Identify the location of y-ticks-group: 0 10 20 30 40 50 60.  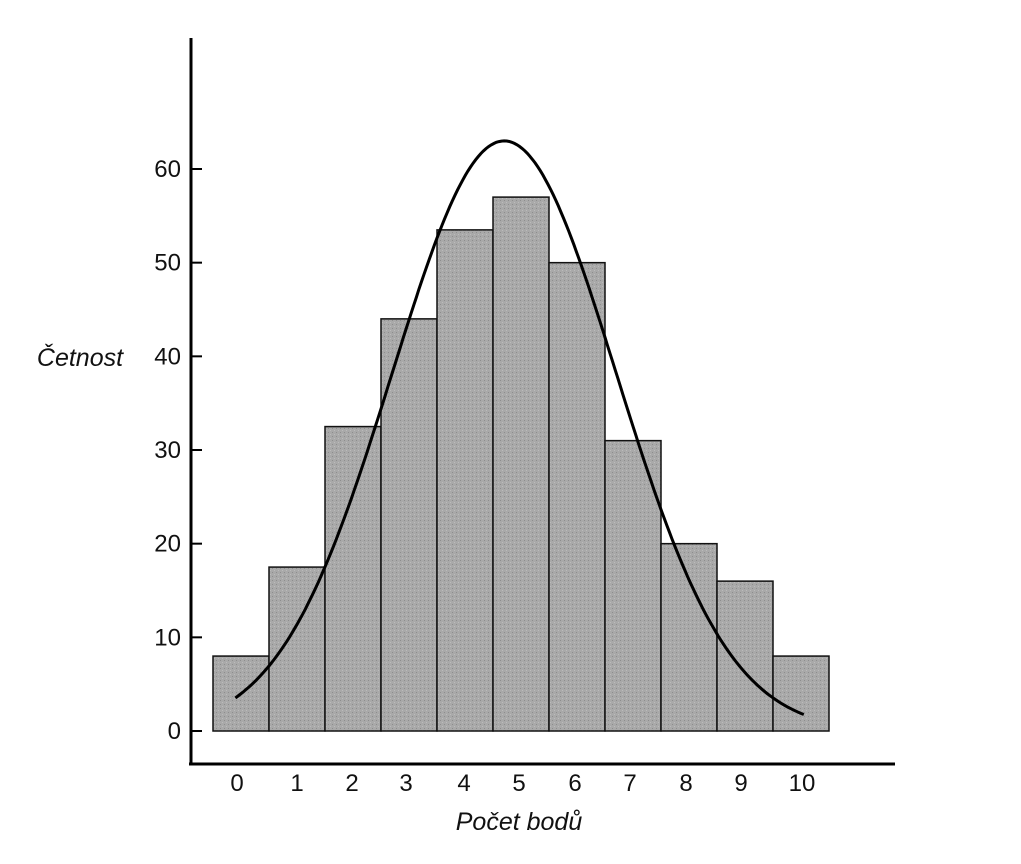
(178, 450).